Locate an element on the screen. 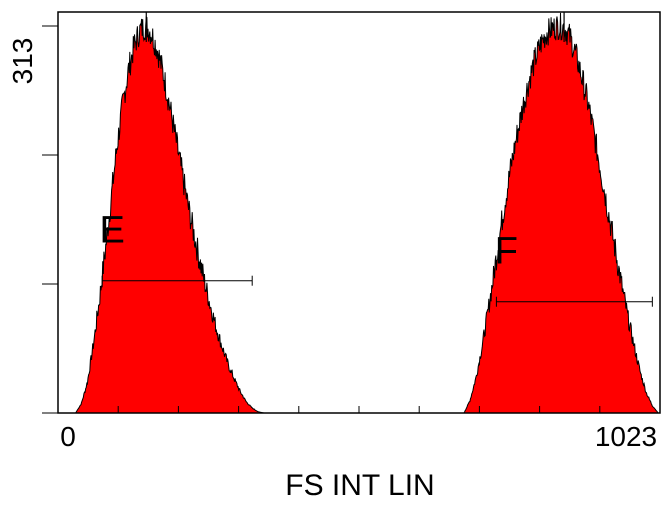  gate-markers is located at coordinates (377, 291).